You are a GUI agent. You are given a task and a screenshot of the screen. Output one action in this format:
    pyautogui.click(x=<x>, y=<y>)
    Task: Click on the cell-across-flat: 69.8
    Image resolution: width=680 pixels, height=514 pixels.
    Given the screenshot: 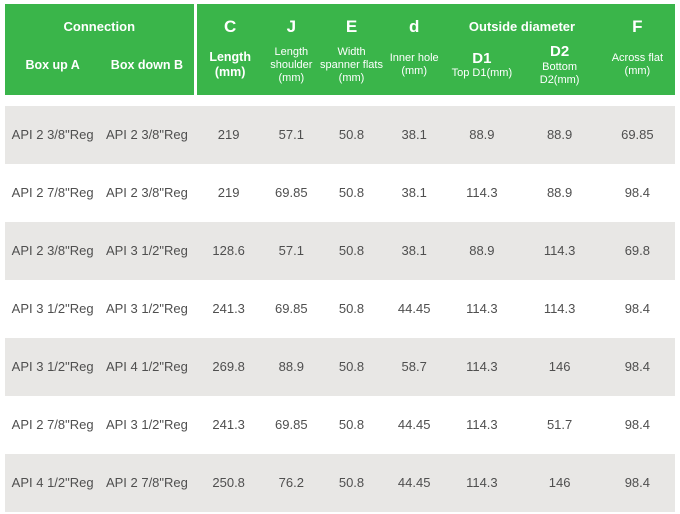 What is the action you would take?
    pyautogui.click(x=637, y=250)
    